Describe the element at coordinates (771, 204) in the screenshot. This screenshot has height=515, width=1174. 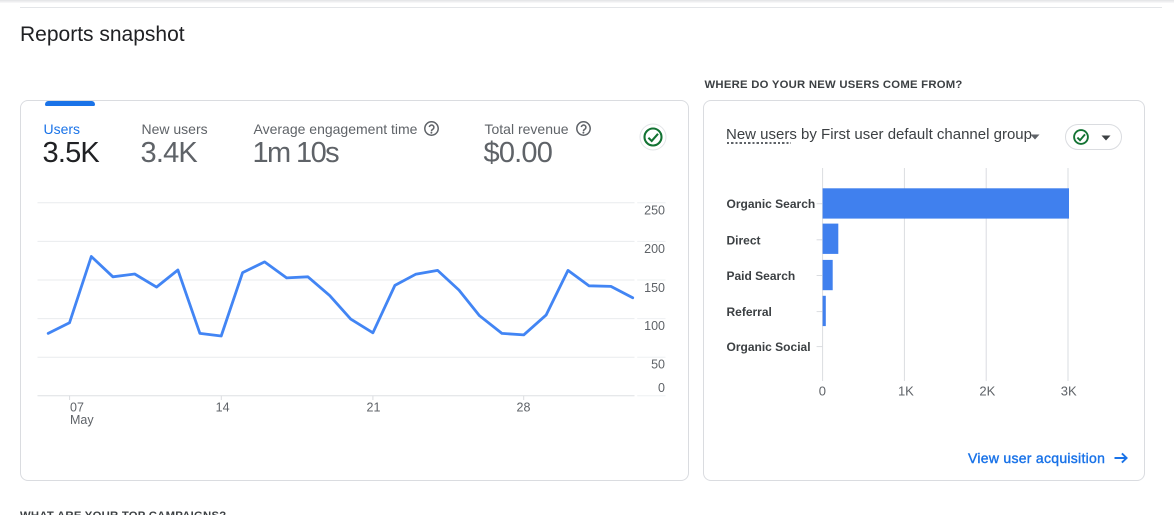
I see `svg-text: Organic Search` at that location.